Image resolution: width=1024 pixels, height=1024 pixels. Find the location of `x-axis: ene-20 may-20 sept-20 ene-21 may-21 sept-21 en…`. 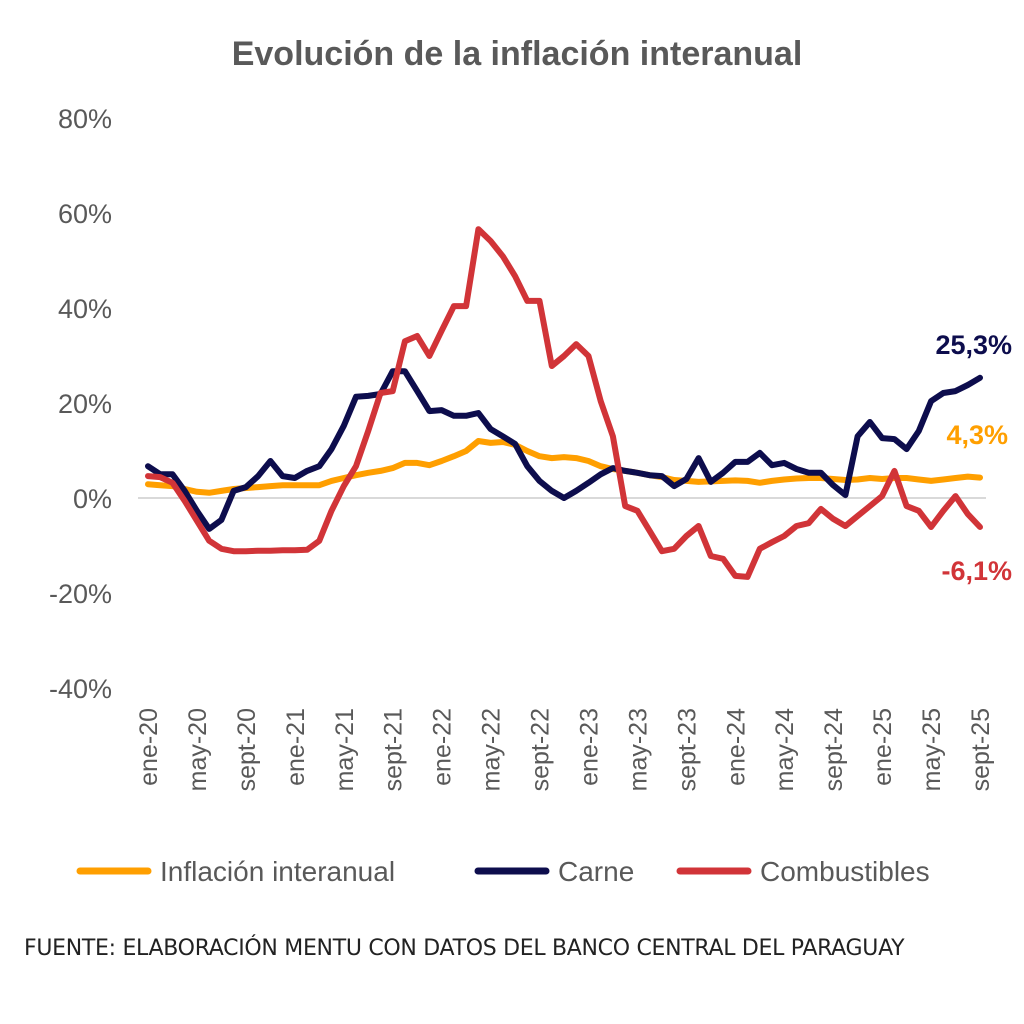

x-axis: ene-20 may-20 sept-20 ene-21 may-21 sept-21 en… is located at coordinates (565, 749).